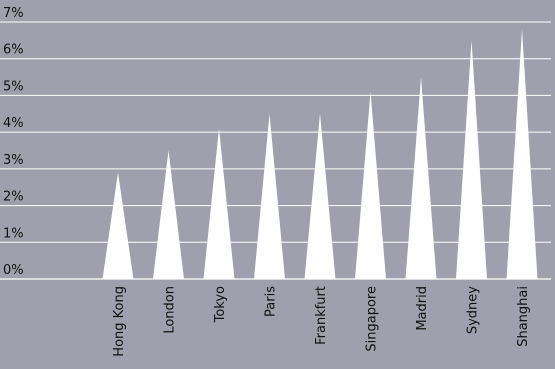 Image resolution: width=555 pixels, height=369 pixels. What do you see at coordinates (168, 214) in the screenshot?
I see `spike-london` at bounding box center [168, 214].